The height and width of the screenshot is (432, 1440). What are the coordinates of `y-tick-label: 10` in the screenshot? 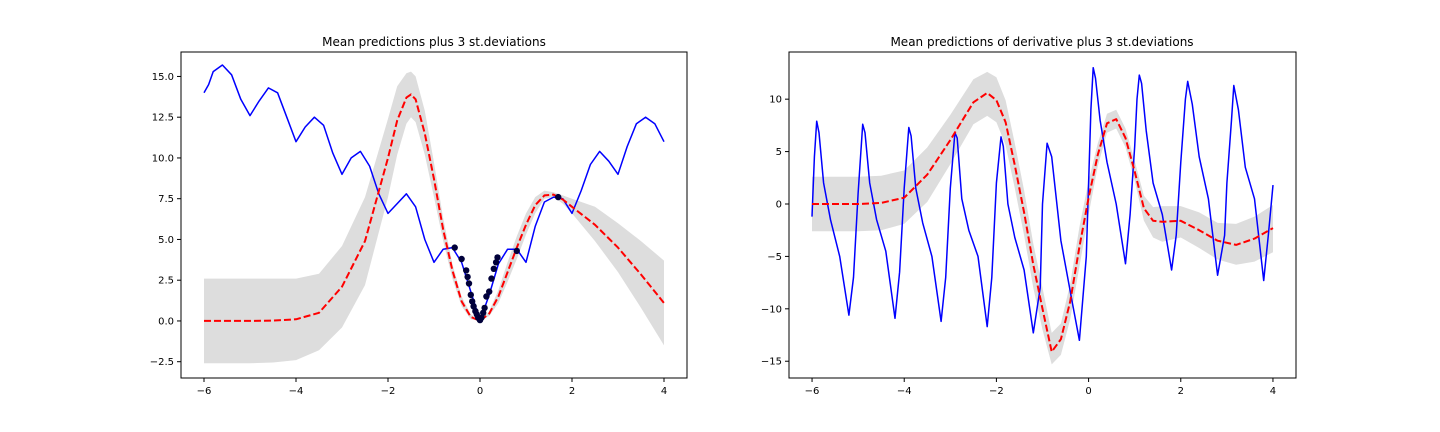 It's located at (775, 100).